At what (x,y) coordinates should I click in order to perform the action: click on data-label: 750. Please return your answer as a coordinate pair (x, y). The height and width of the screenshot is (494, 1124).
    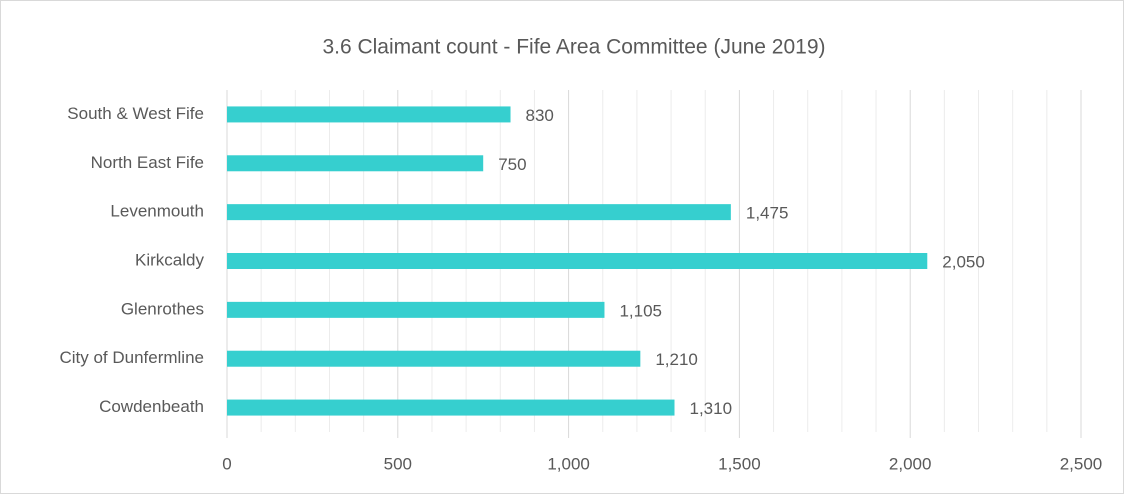
    Looking at the image, I should click on (512, 164).